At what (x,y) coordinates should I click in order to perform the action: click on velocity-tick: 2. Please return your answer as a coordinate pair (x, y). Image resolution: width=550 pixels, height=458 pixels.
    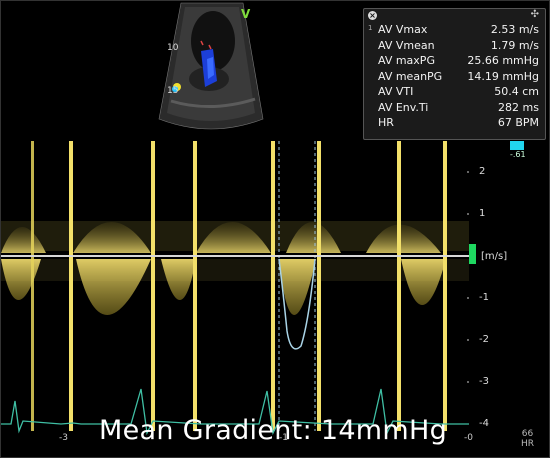
    Looking at the image, I should click on (482, 171).